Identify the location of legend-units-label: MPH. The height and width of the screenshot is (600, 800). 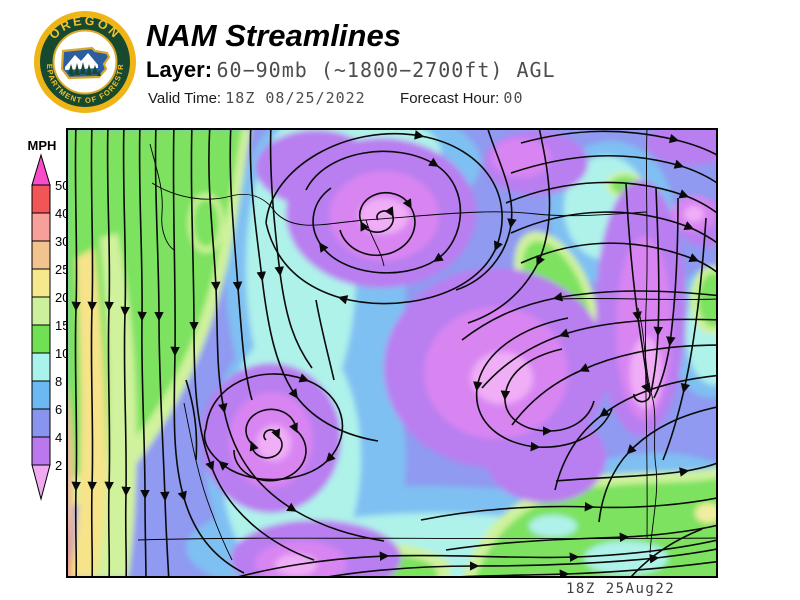
(42, 145).